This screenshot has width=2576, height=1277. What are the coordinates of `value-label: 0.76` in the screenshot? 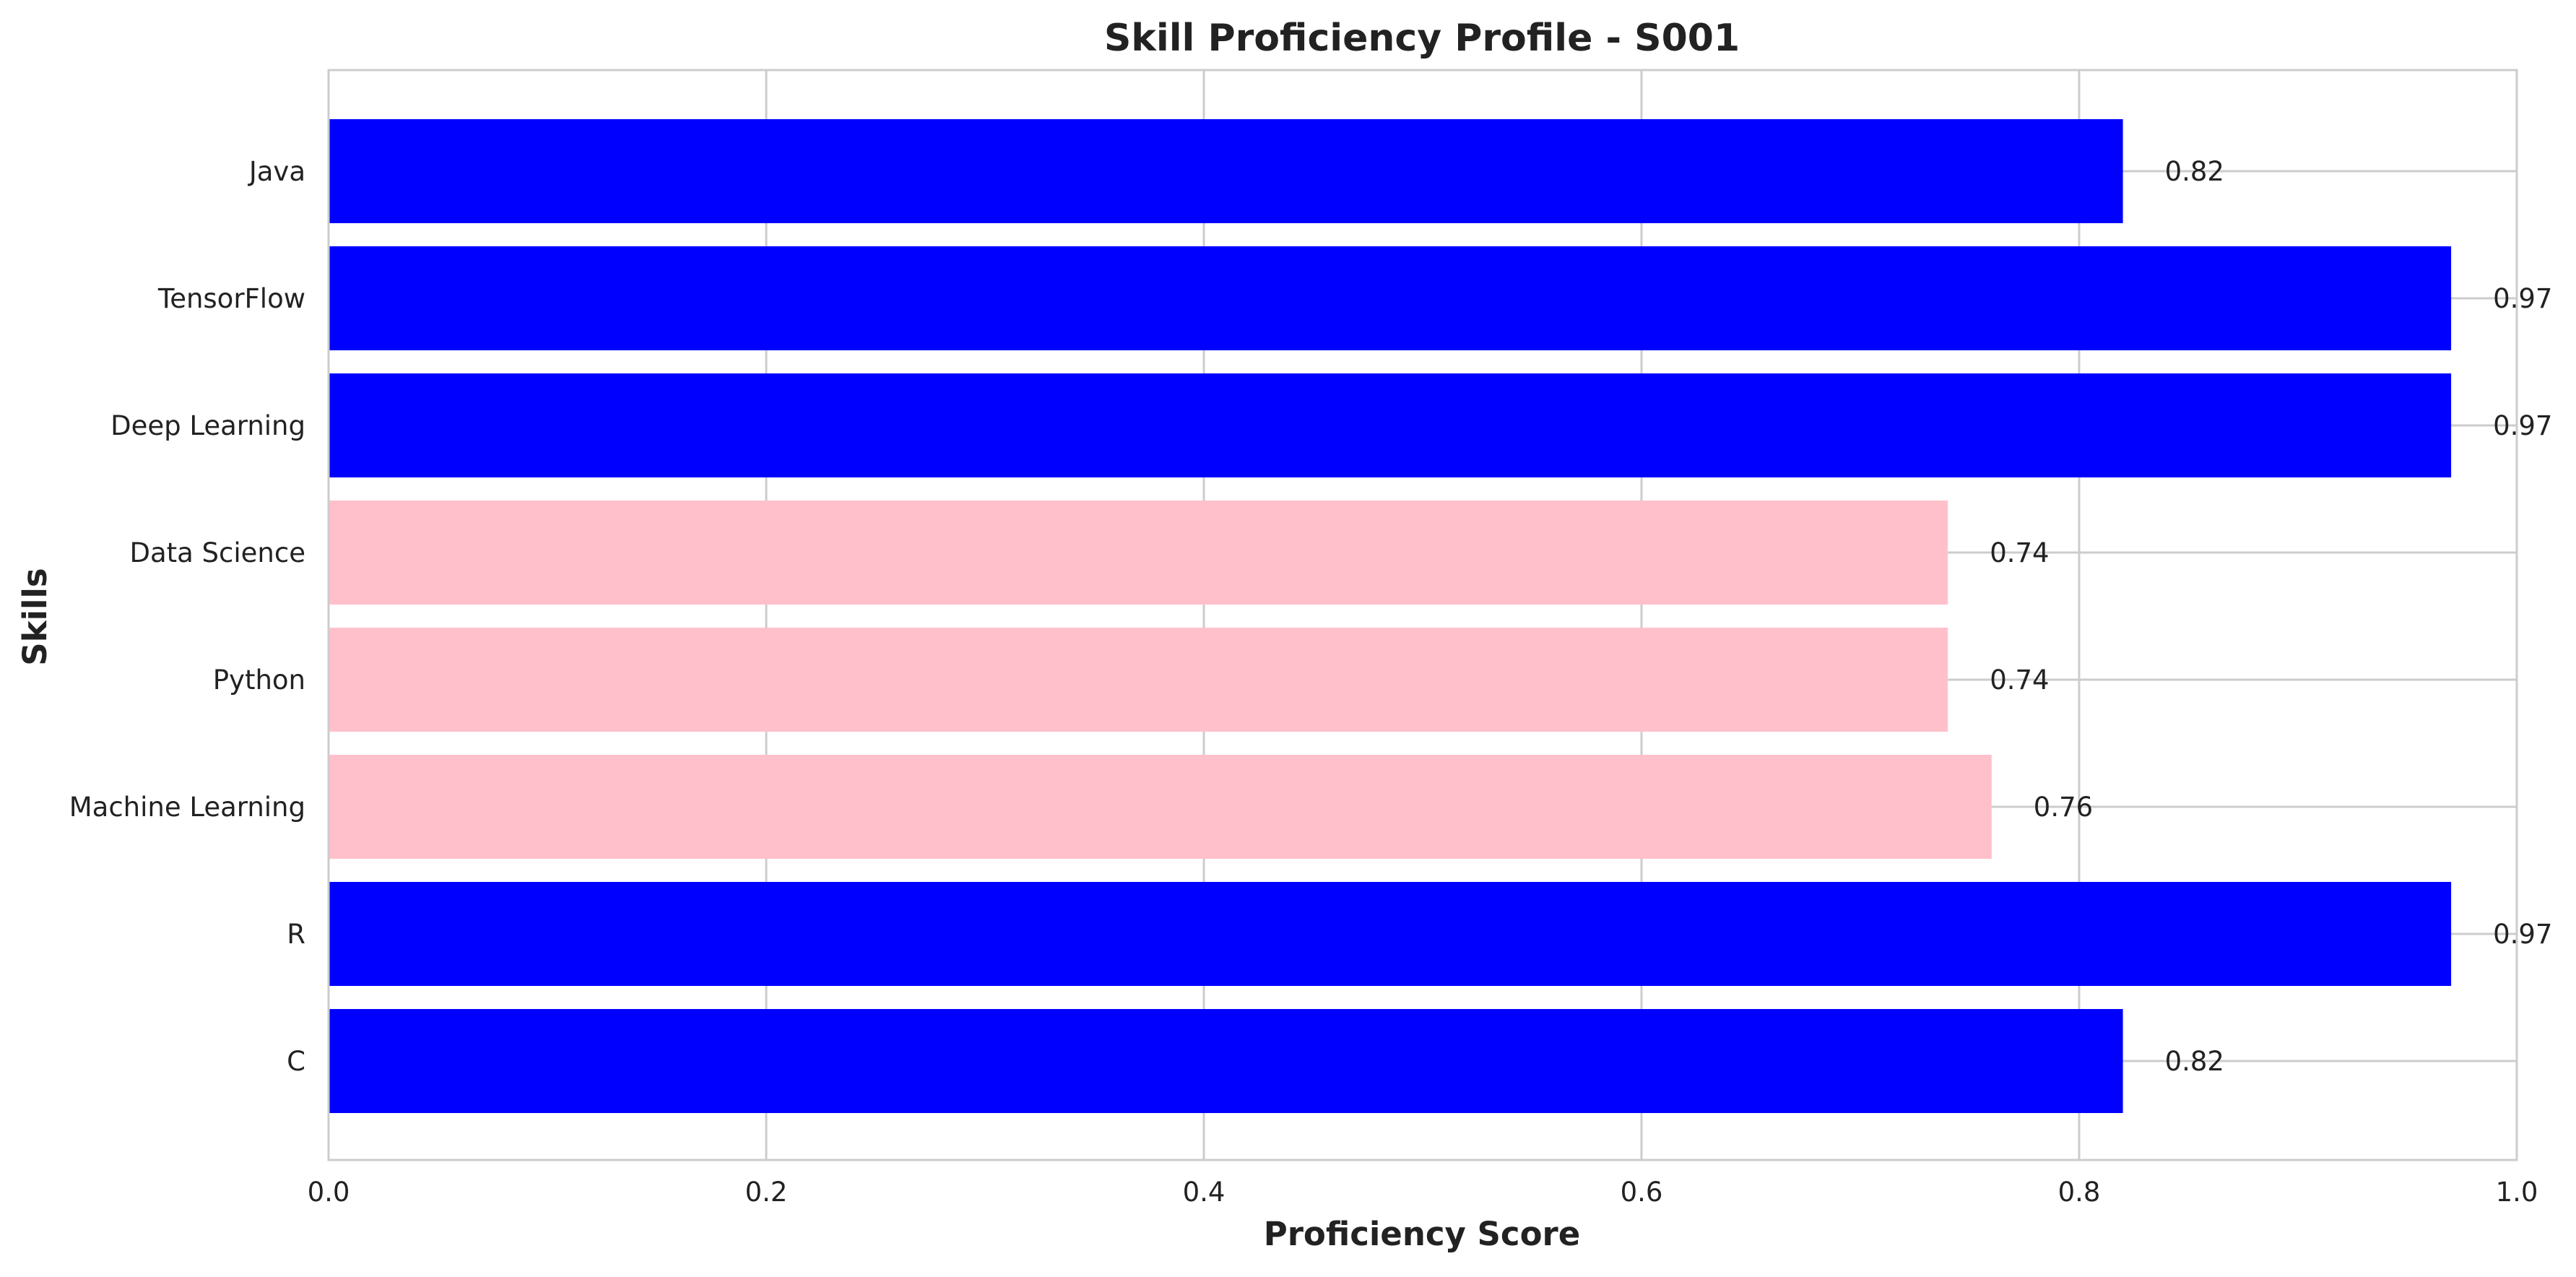 It's located at (2063, 807).